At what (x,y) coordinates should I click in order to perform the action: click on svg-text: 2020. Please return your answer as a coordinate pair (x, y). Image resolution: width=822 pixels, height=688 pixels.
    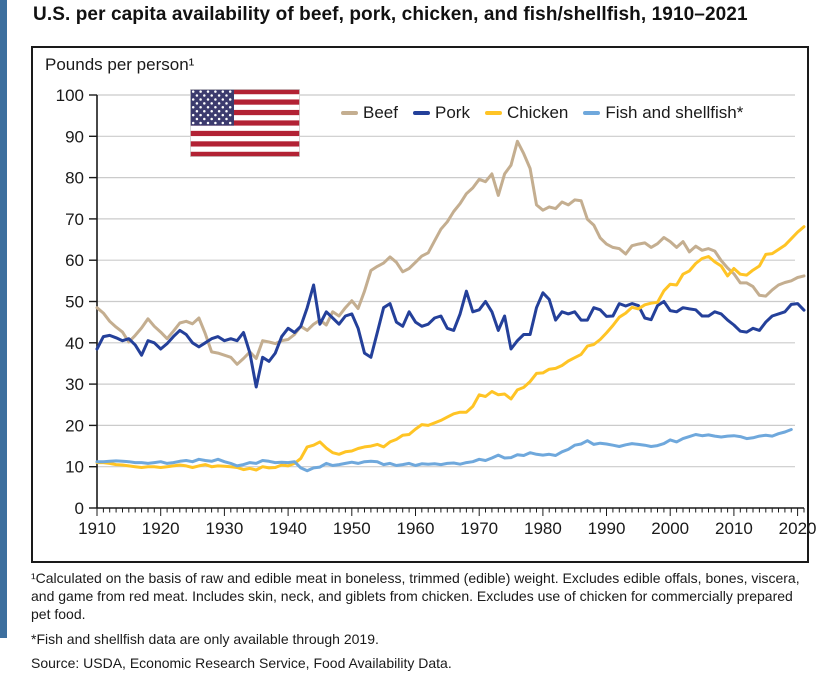
    Looking at the image, I should click on (798, 528).